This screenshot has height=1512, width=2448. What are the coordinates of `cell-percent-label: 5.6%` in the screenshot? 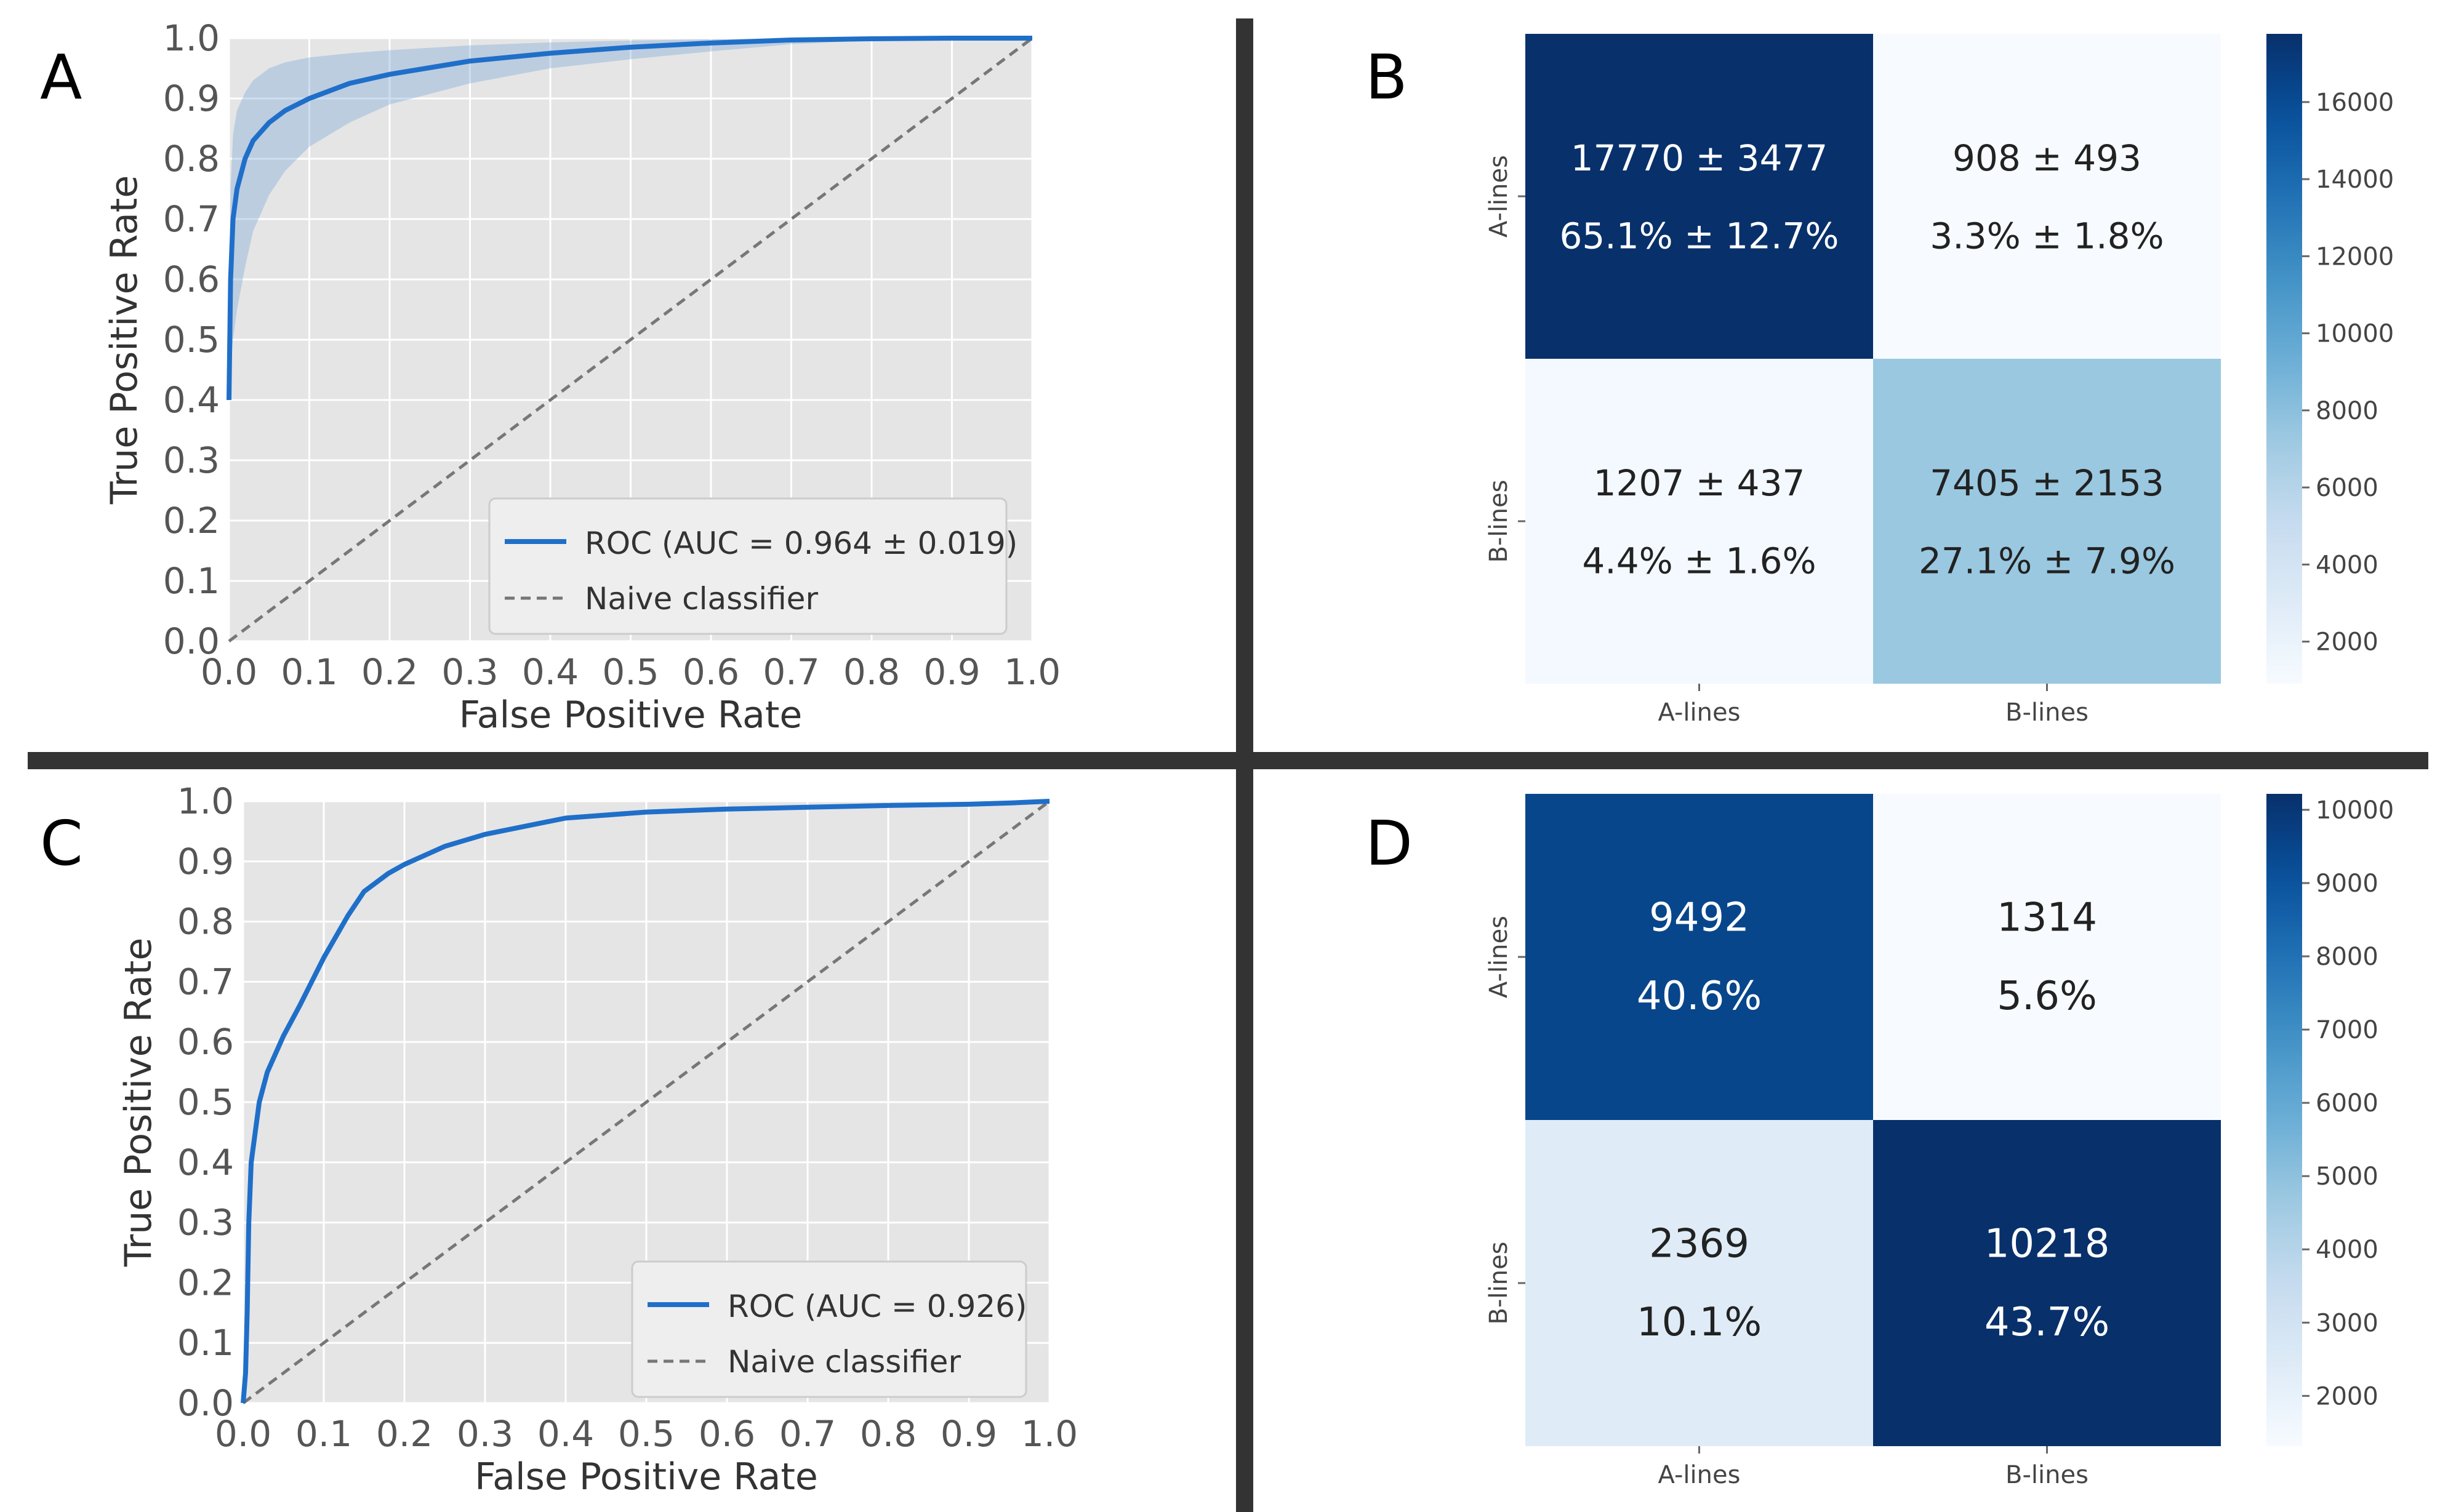 It's located at (2047, 996).